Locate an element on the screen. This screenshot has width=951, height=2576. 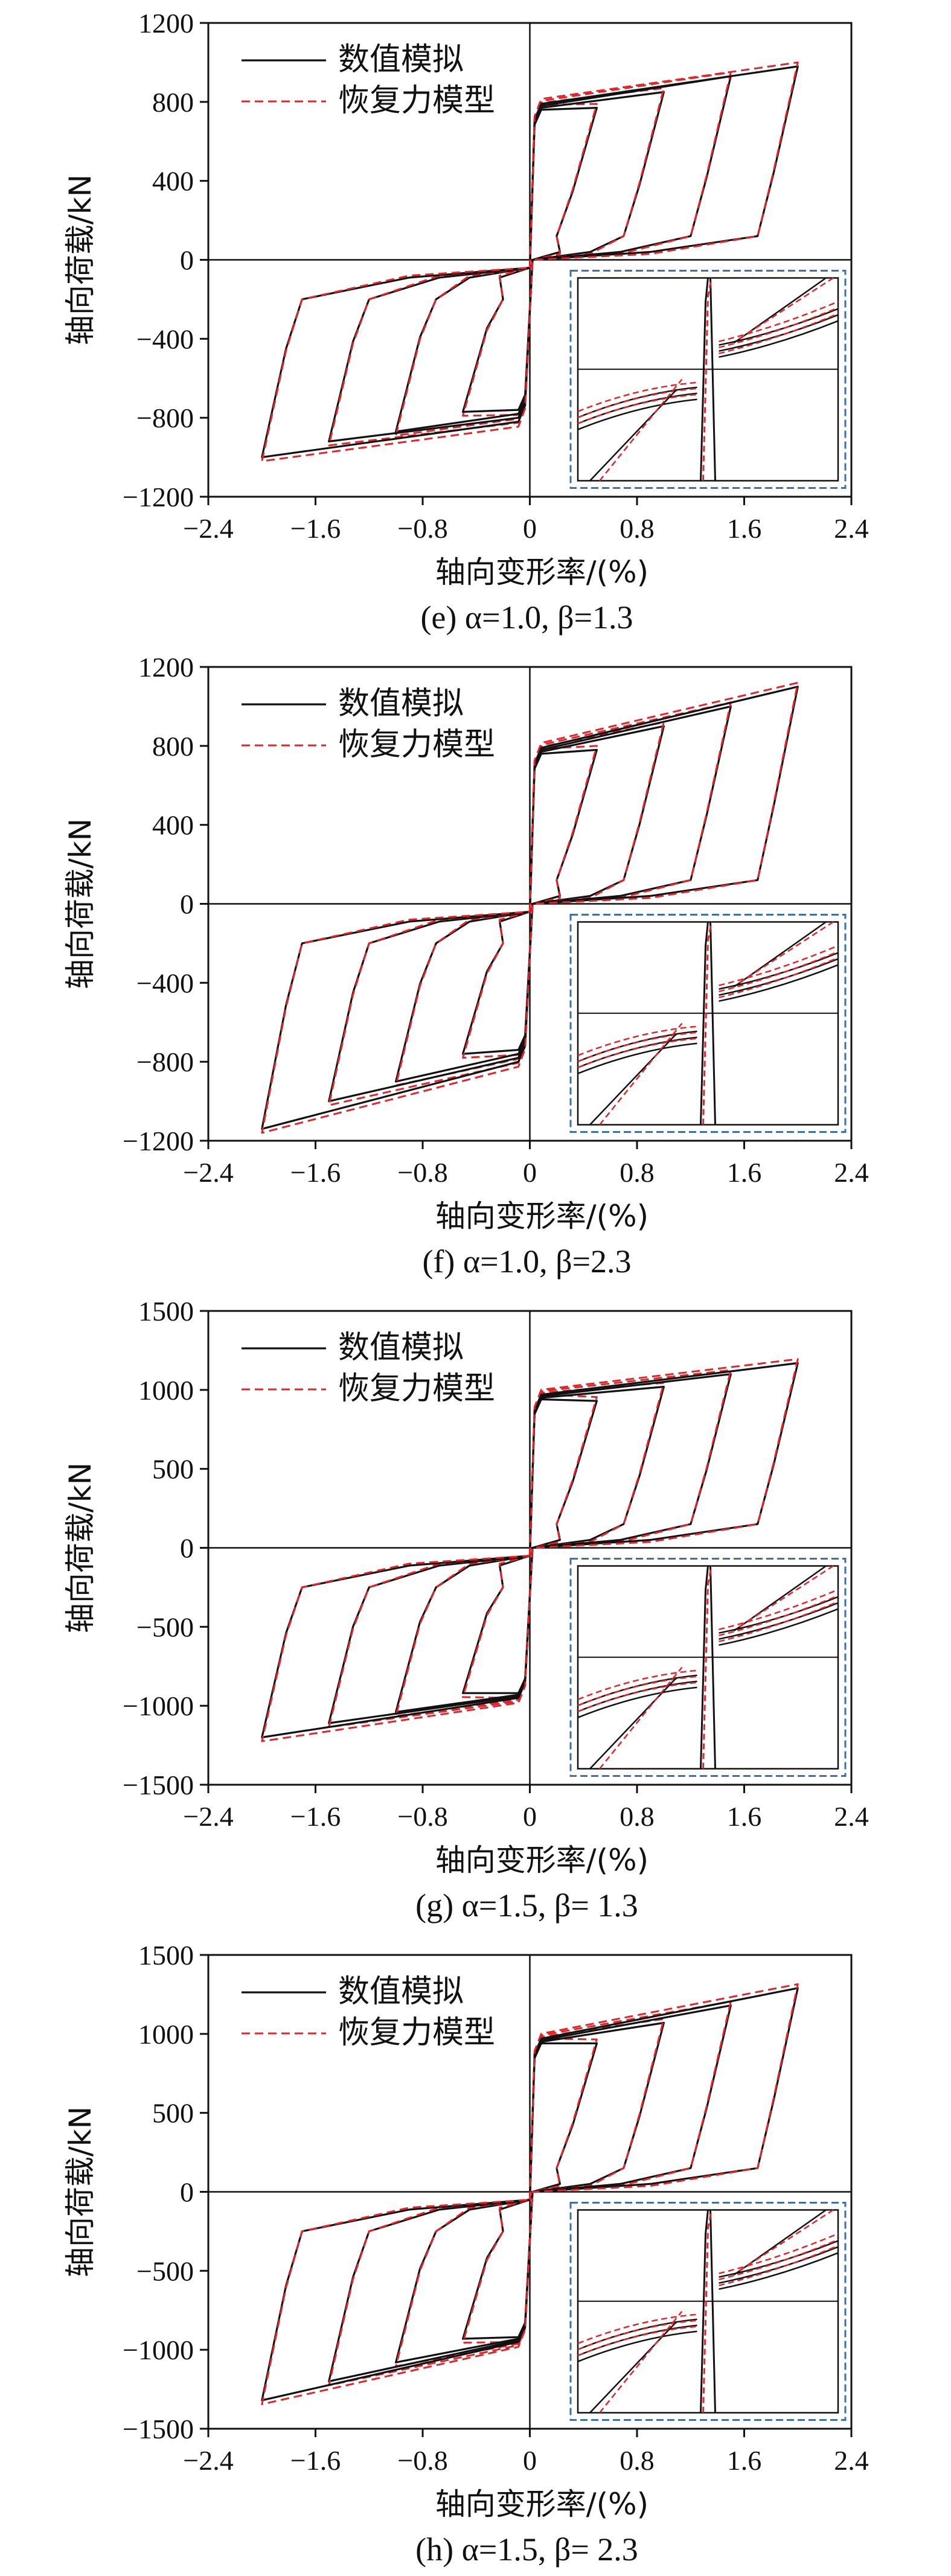
panel-caption: (g) α=1.5, β= 1.3 is located at coordinates (526, 1905).